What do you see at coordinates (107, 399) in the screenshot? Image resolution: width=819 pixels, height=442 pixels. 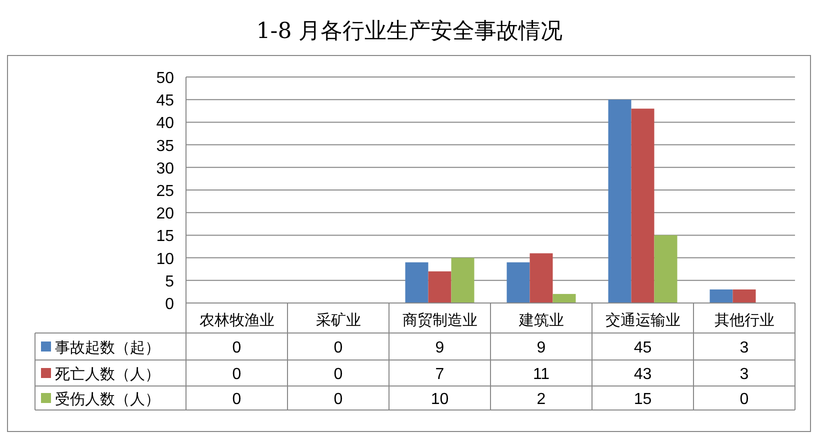 I see `legend-label: 受伤人数（人）` at bounding box center [107, 399].